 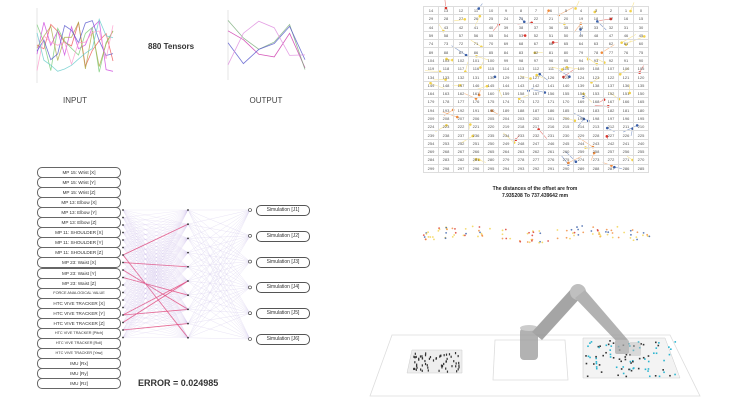 What do you see at coordinates (551, 35) in the screenshot?
I see `grid-cell: 51` at bounding box center [551, 35].